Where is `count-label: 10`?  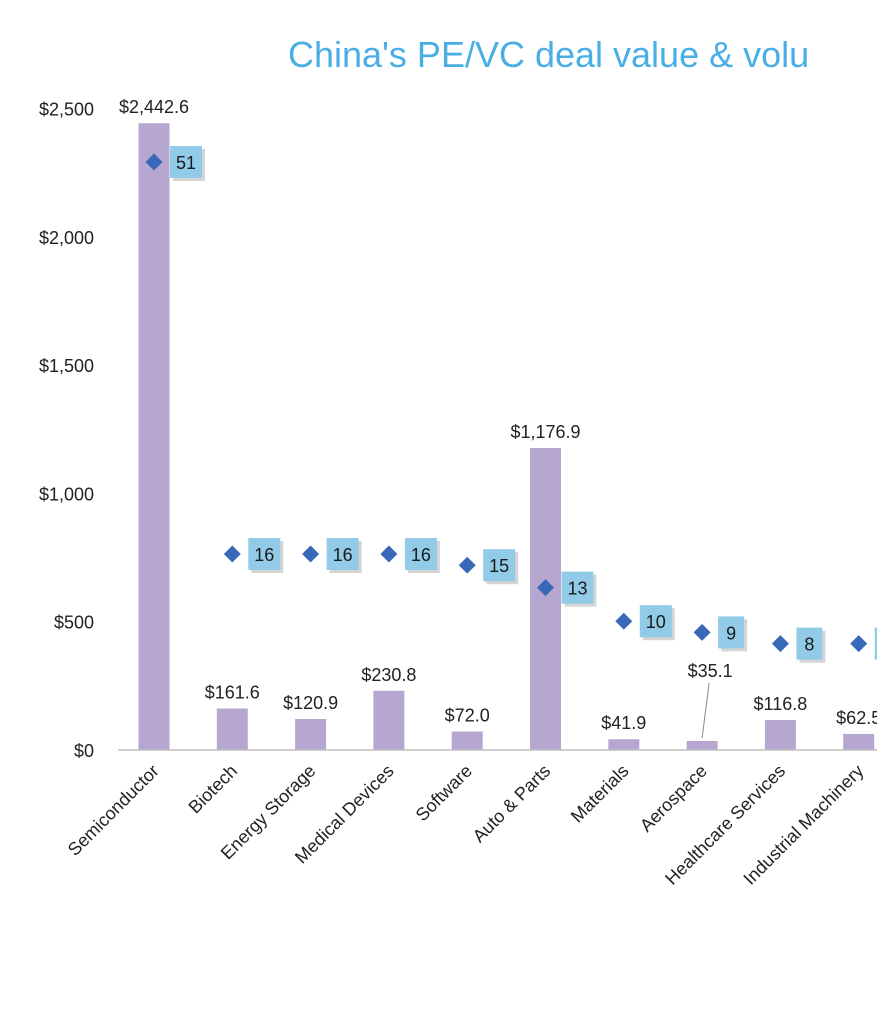 count-label: 10 is located at coordinates (656, 622).